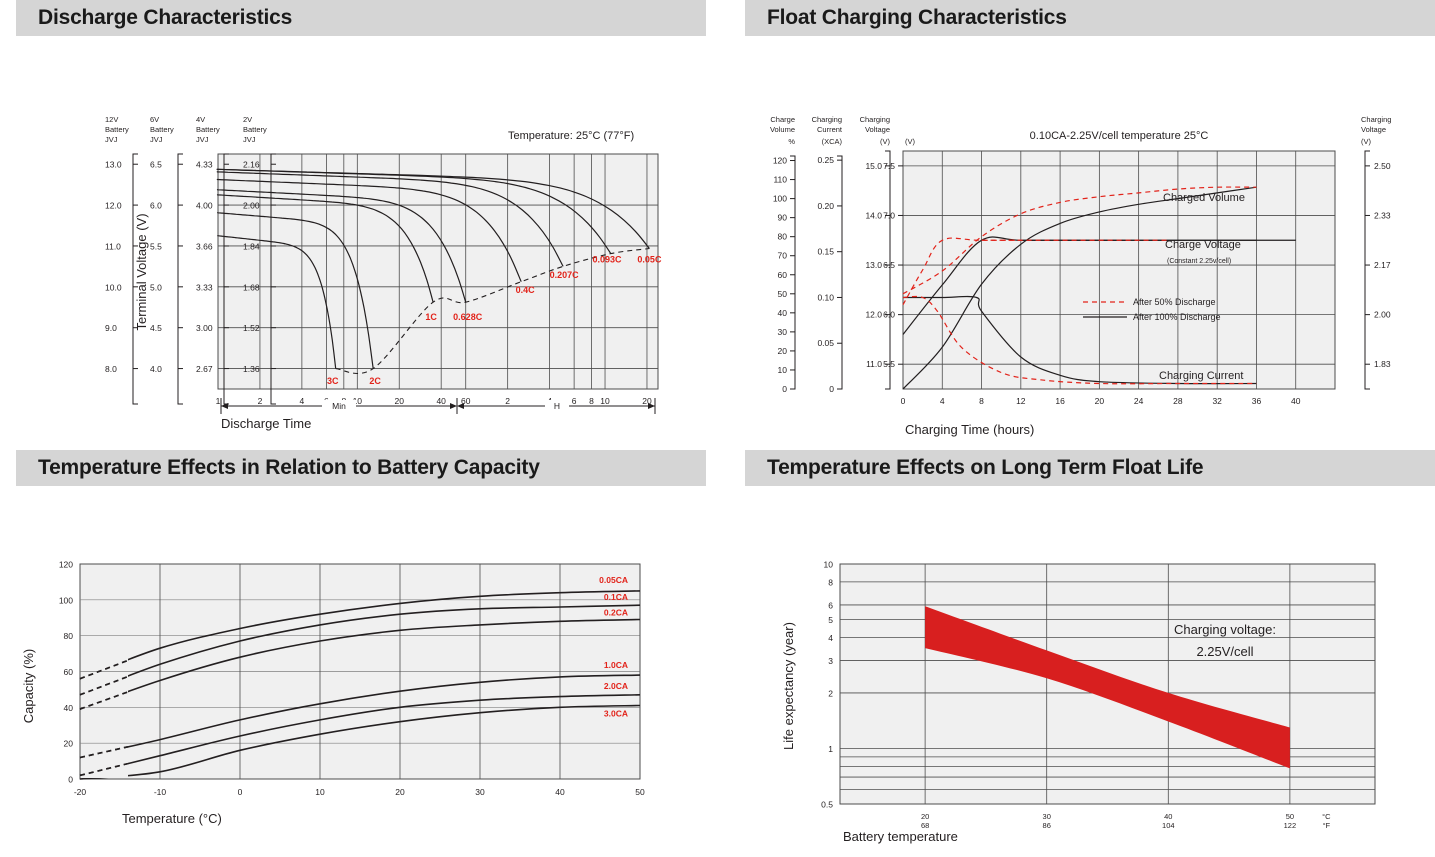 This screenshot has height=857, width=1435. I want to click on discharge-scale-tick-label: 11.0, so click(113, 246).